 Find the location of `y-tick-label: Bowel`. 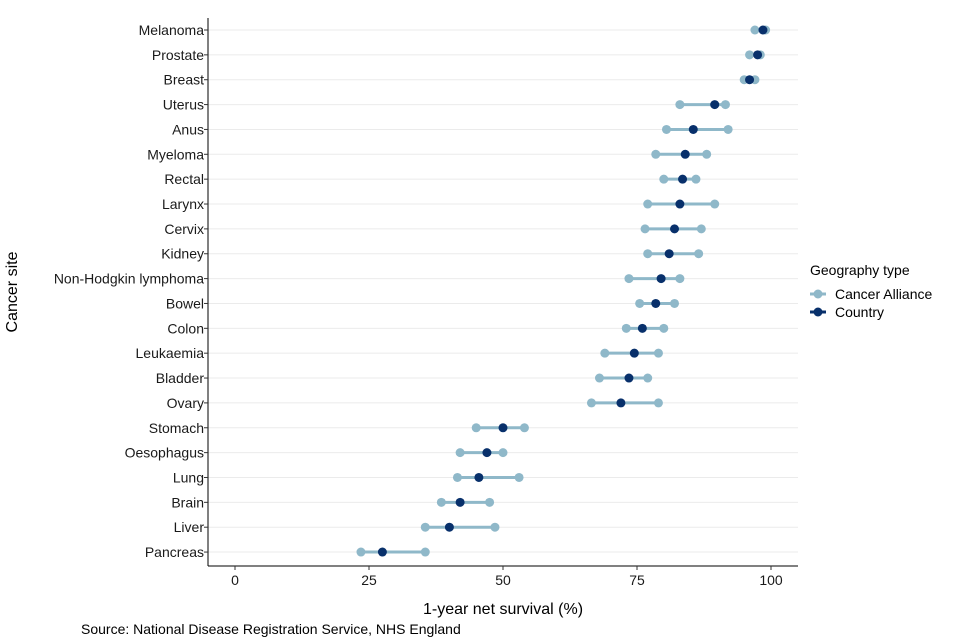

y-tick-label: Bowel is located at coordinates (185, 303).